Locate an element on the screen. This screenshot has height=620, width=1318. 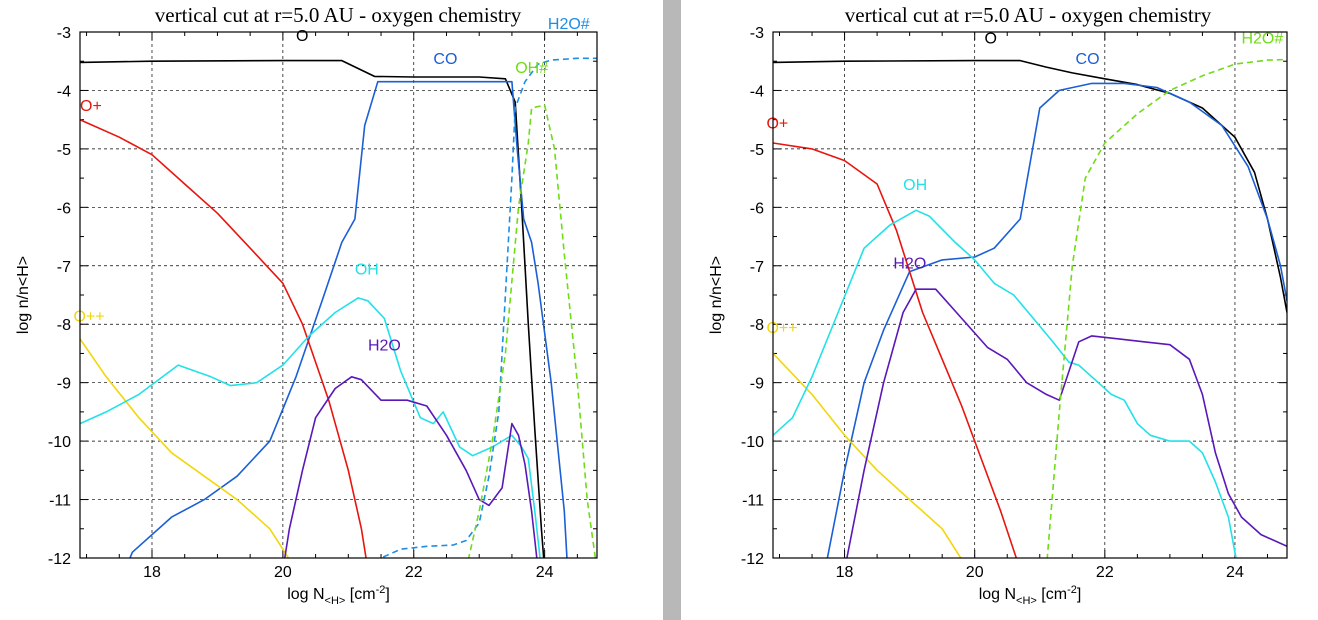
panel-divider is located at coordinates (672, 310).